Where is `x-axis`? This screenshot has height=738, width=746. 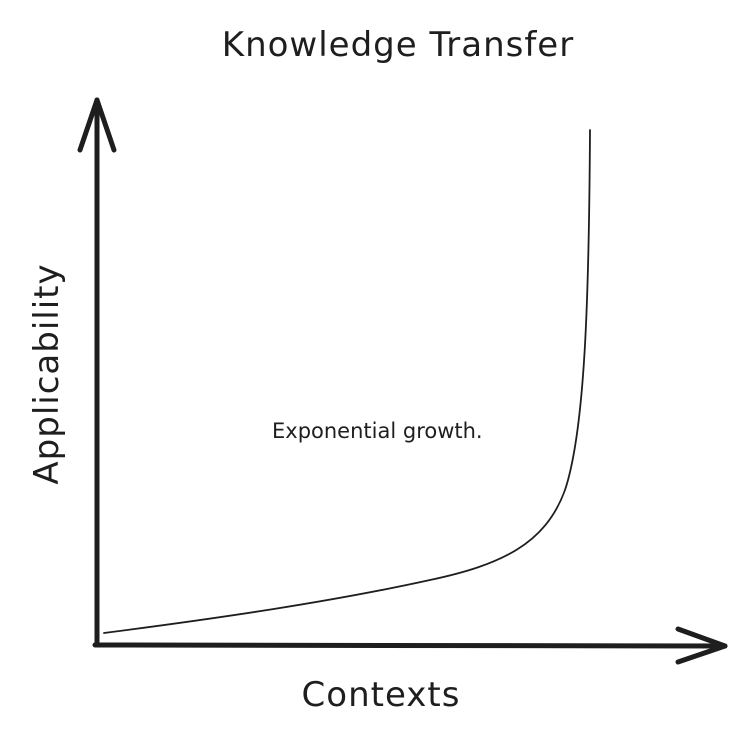
x-axis is located at coordinates (410, 645).